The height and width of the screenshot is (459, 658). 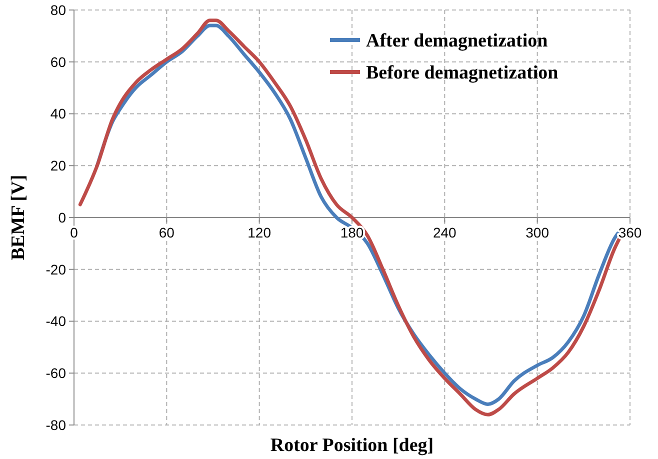 What do you see at coordinates (352, 445) in the screenshot?
I see `x-axis-title: Rotor Position [deg]` at bounding box center [352, 445].